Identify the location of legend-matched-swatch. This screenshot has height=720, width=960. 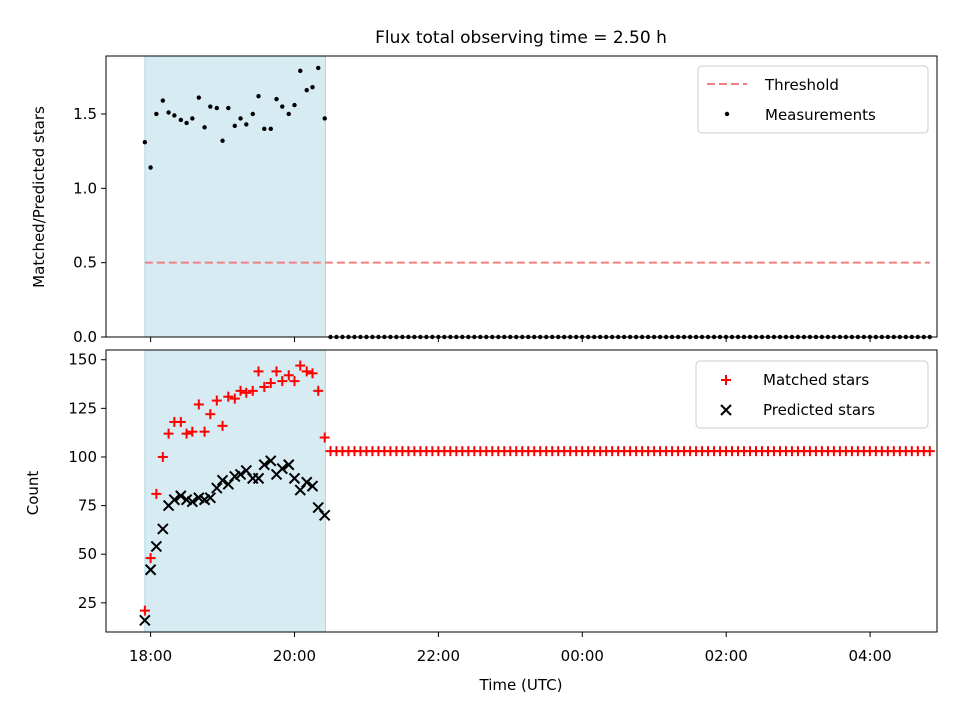
(726, 380).